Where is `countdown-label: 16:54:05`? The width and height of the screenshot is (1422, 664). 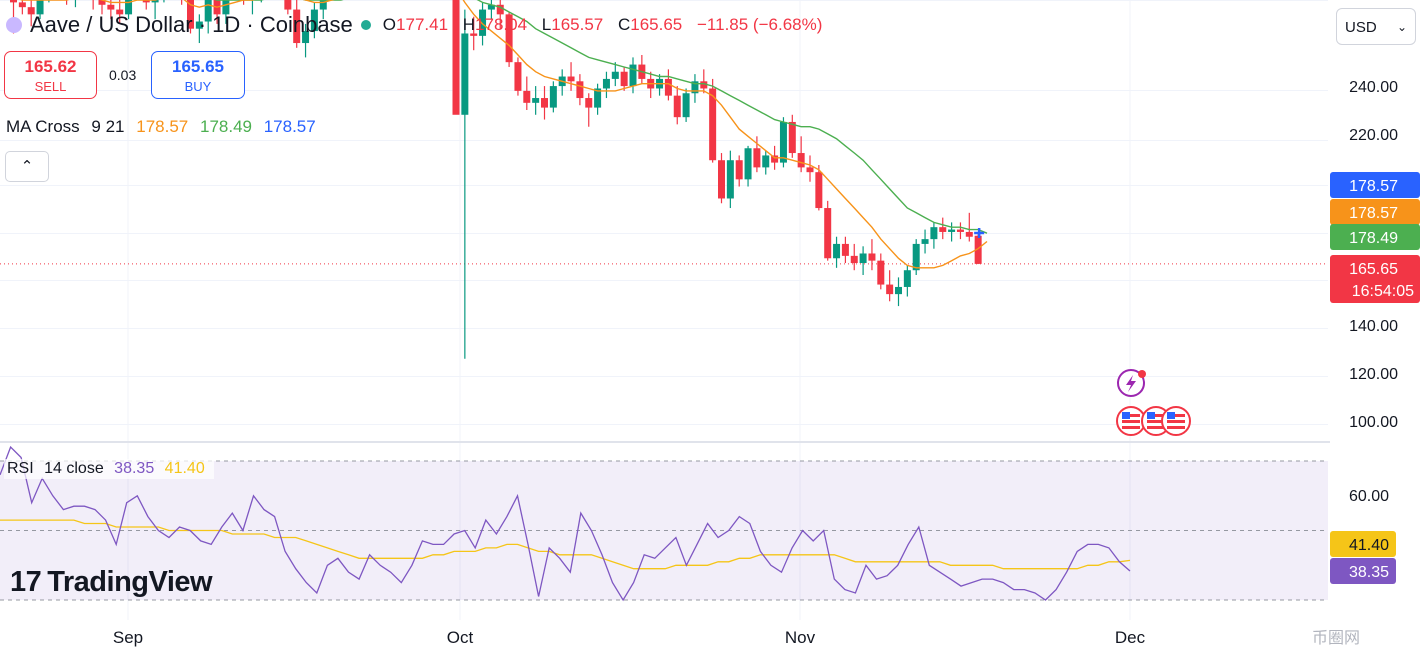
countdown-label: 16:54:05 is located at coordinates (1383, 291).